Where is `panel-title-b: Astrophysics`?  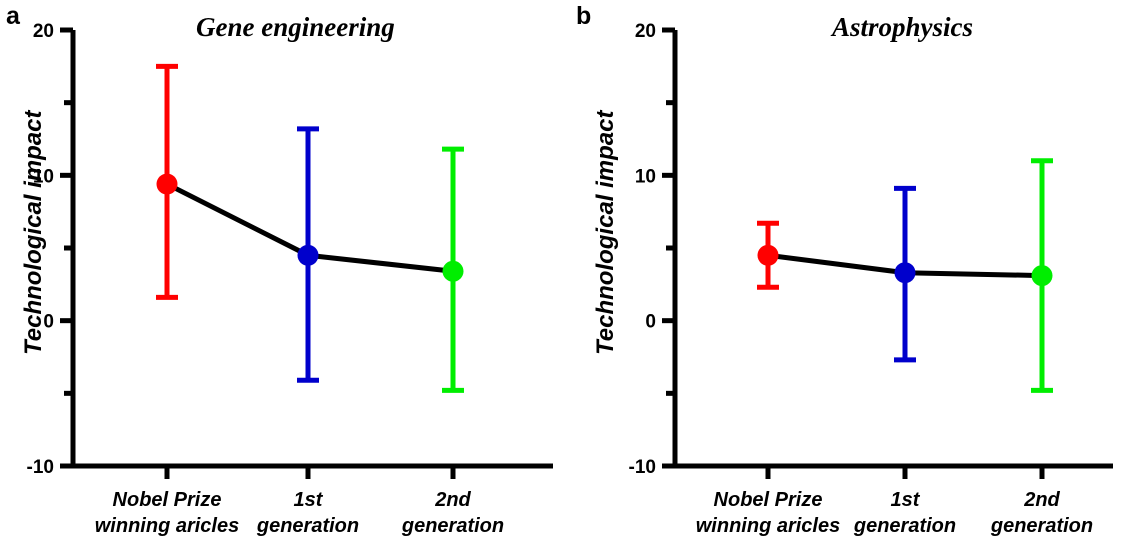
panel-title-b: Astrophysics is located at coordinates (903, 27).